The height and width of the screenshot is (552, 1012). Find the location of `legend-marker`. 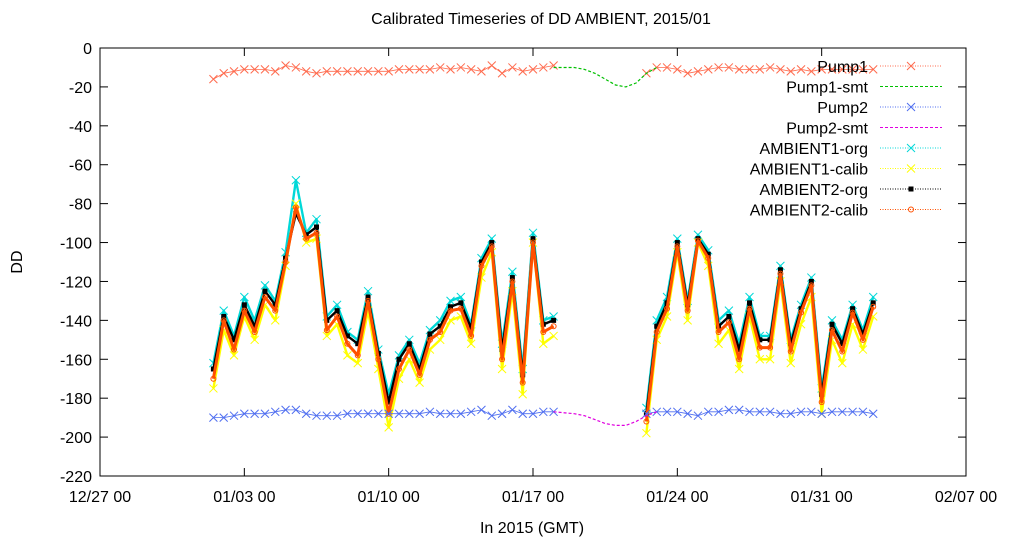

legend-marker is located at coordinates (911, 148).